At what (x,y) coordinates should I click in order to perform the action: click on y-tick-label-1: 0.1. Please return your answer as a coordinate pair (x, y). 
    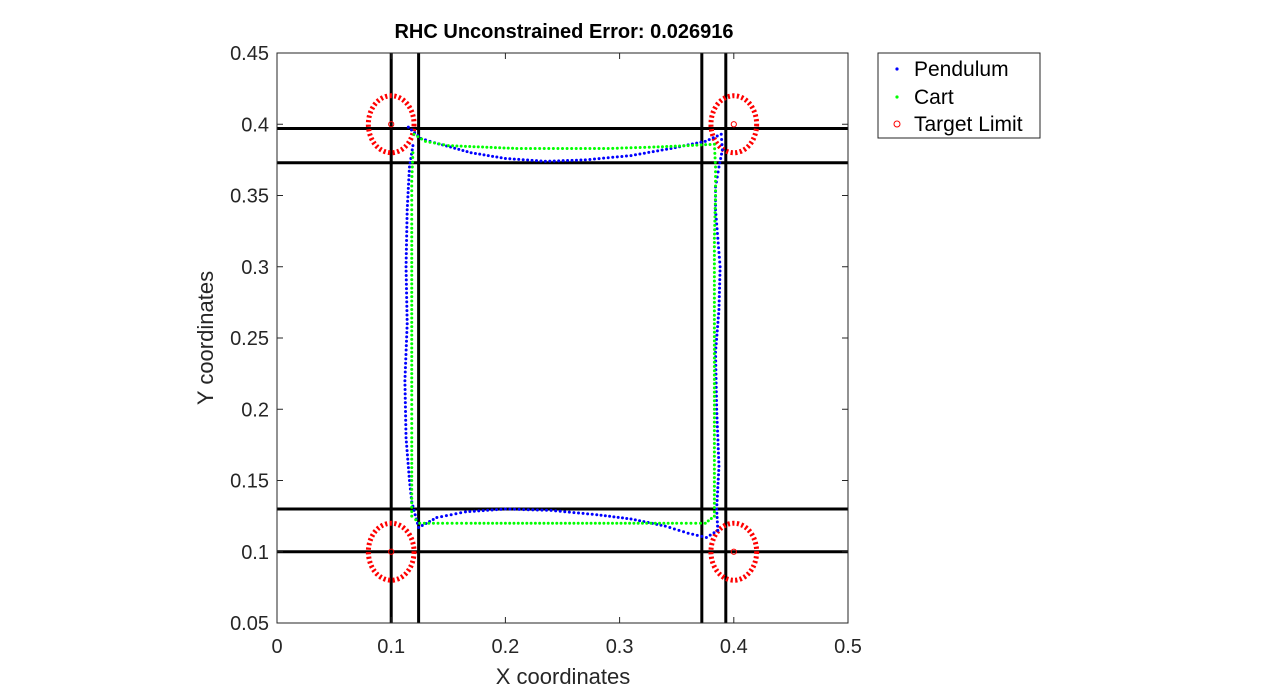
    Looking at the image, I should click on (255, 553).